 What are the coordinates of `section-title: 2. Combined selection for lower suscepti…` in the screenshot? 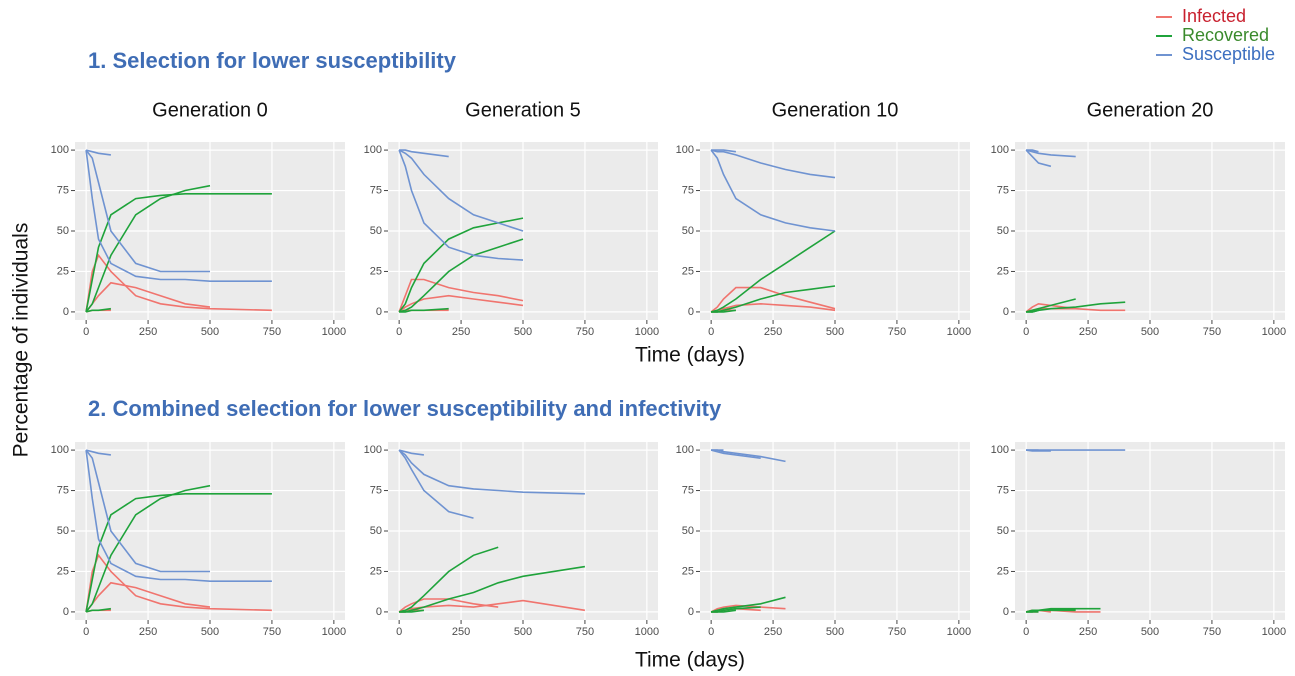 It's located at (405, 408).